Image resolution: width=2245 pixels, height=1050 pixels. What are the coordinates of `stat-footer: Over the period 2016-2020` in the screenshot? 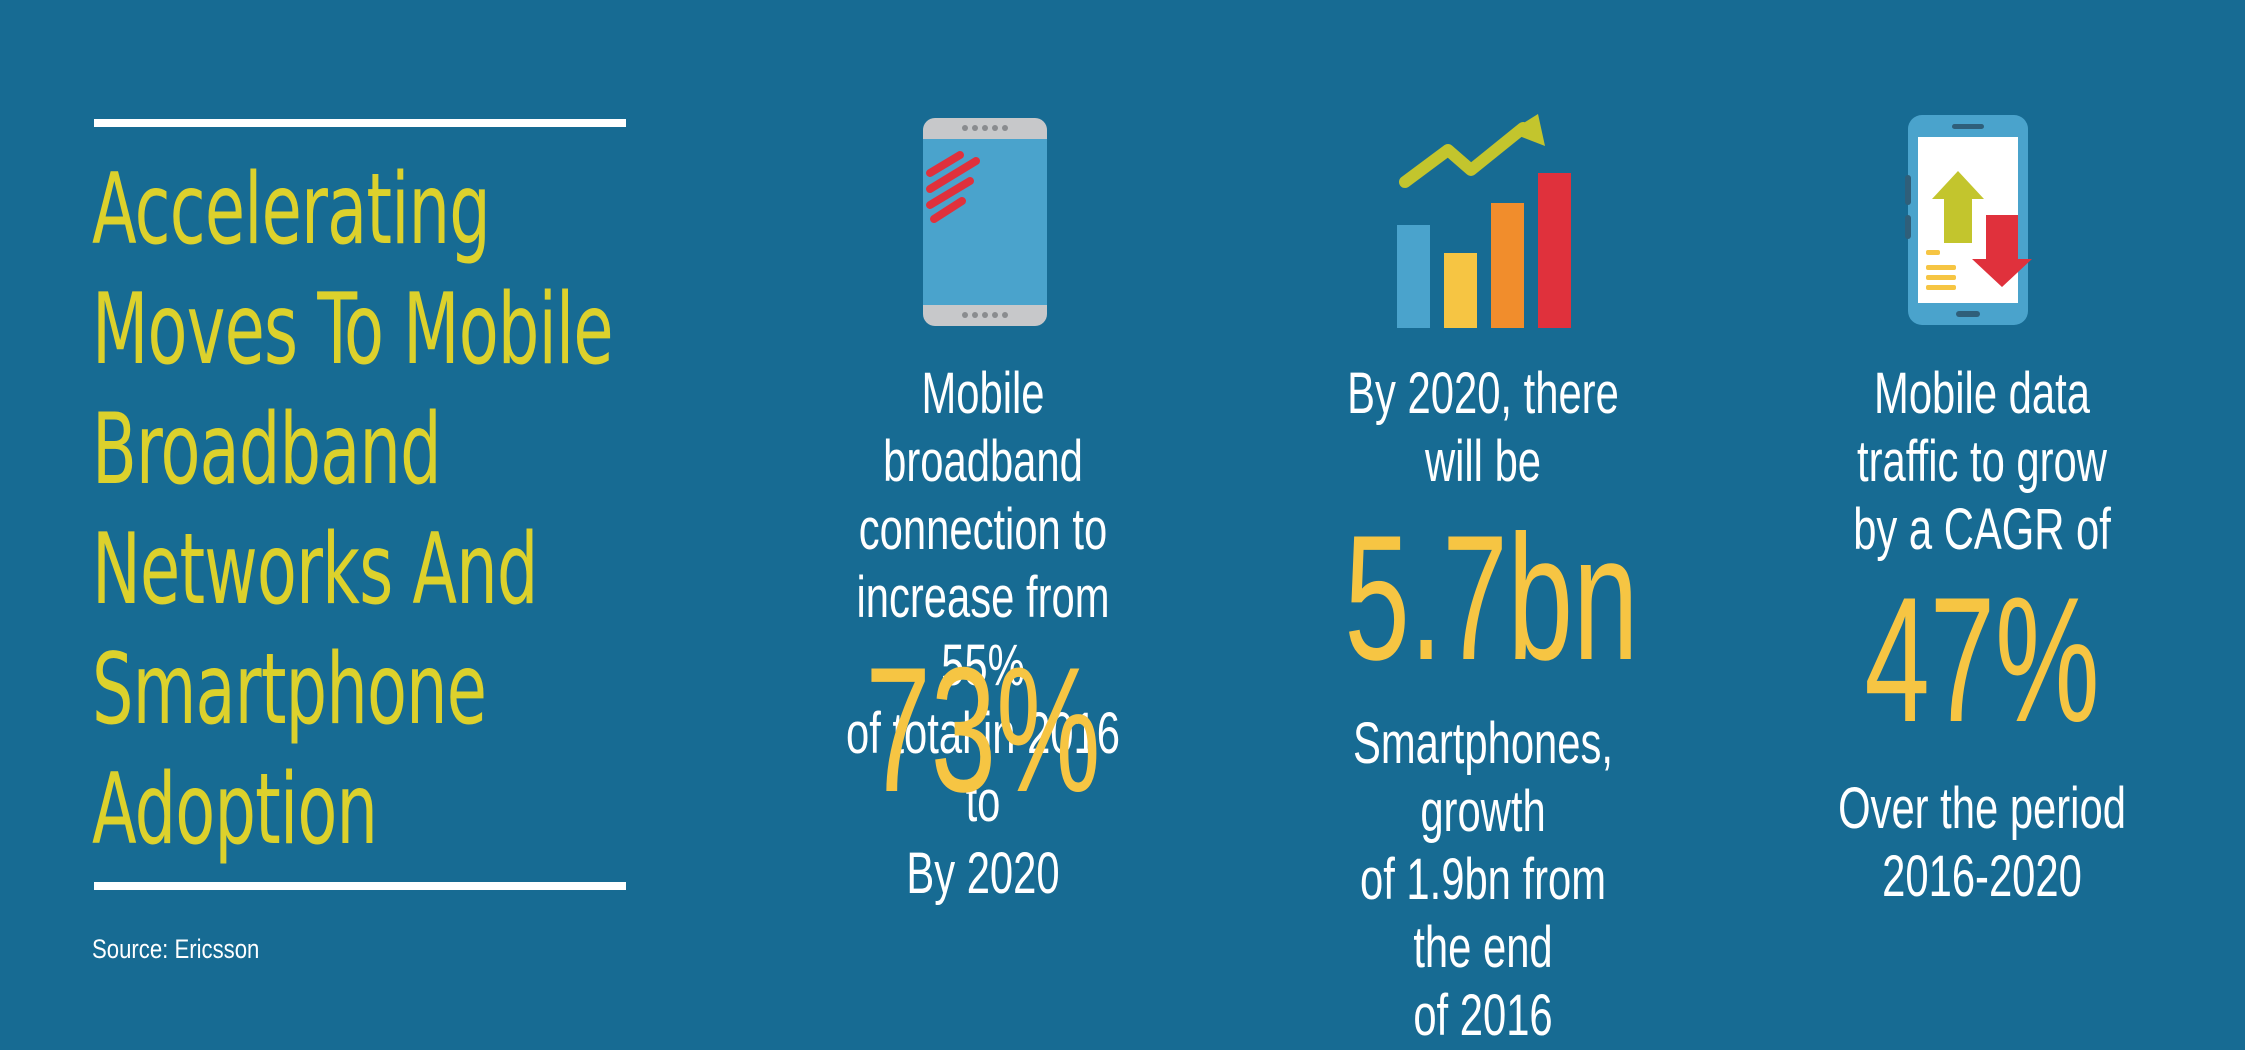 It's located at (1982, 842).